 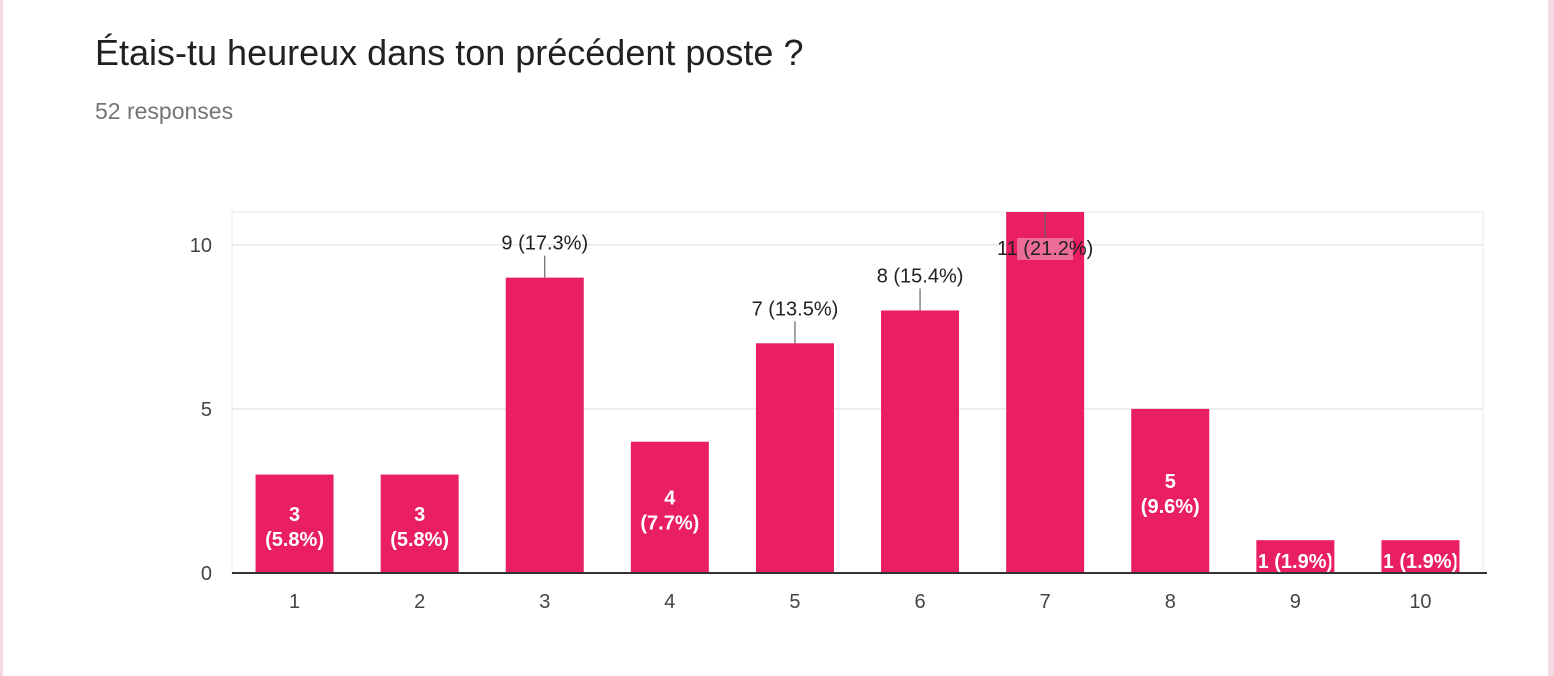 What do you see at coordinates (794, 602) in the screenshot?
I see `x-tick-label: 5` at bounding box center [794, 602].